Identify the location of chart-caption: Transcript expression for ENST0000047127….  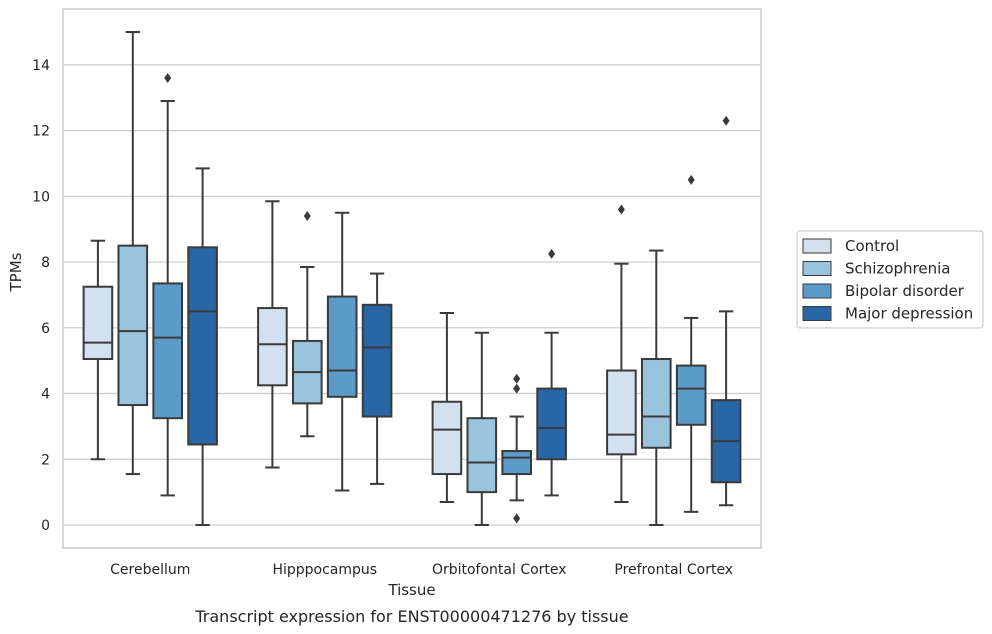
(411, 616).